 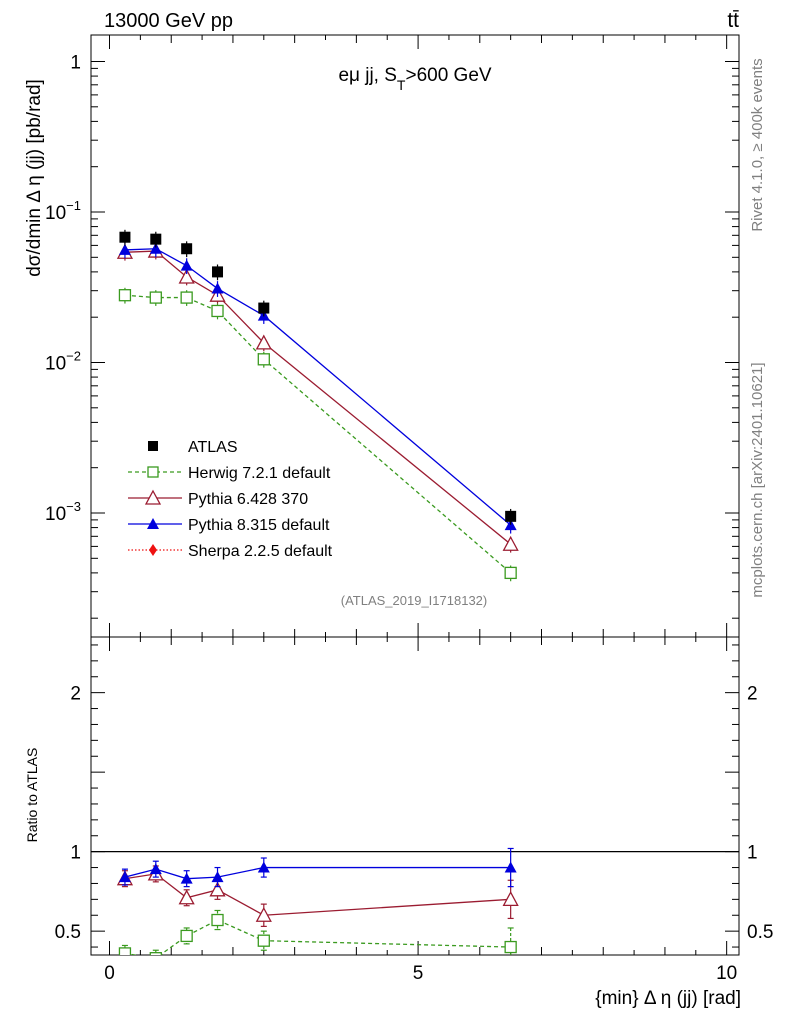 What do you see at coordinates (63, 512) in the screenshot?
I see `main-y-tick-label: 10⁻³` at bounding box center [63, 512].